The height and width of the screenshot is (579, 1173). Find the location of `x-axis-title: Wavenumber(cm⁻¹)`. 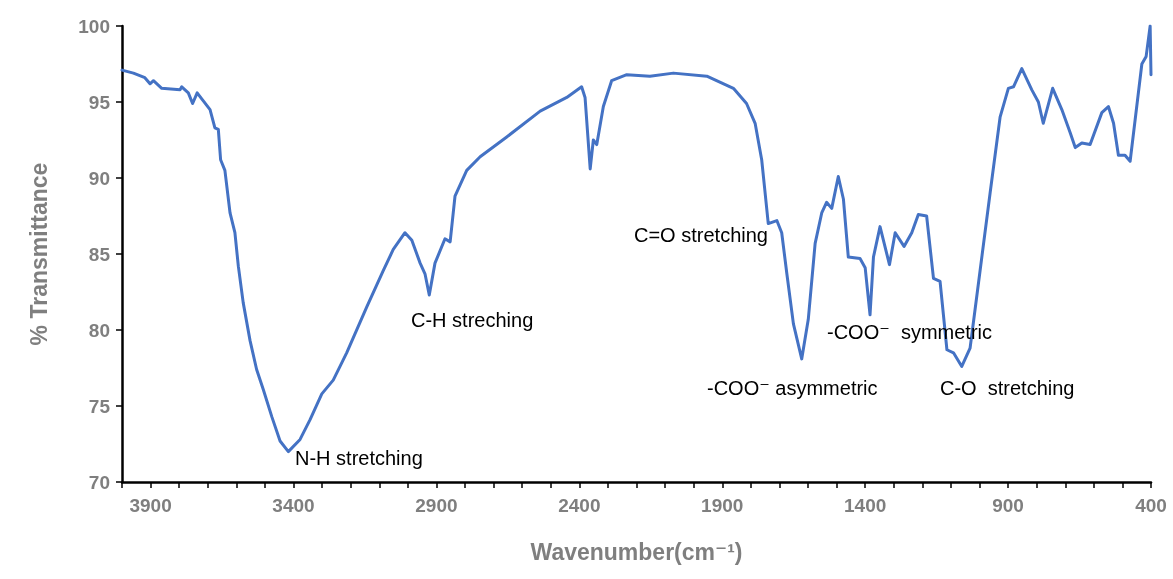

x-axis-title: Wavenumber(cm⁻¹) is located at coordinates (636, 551).